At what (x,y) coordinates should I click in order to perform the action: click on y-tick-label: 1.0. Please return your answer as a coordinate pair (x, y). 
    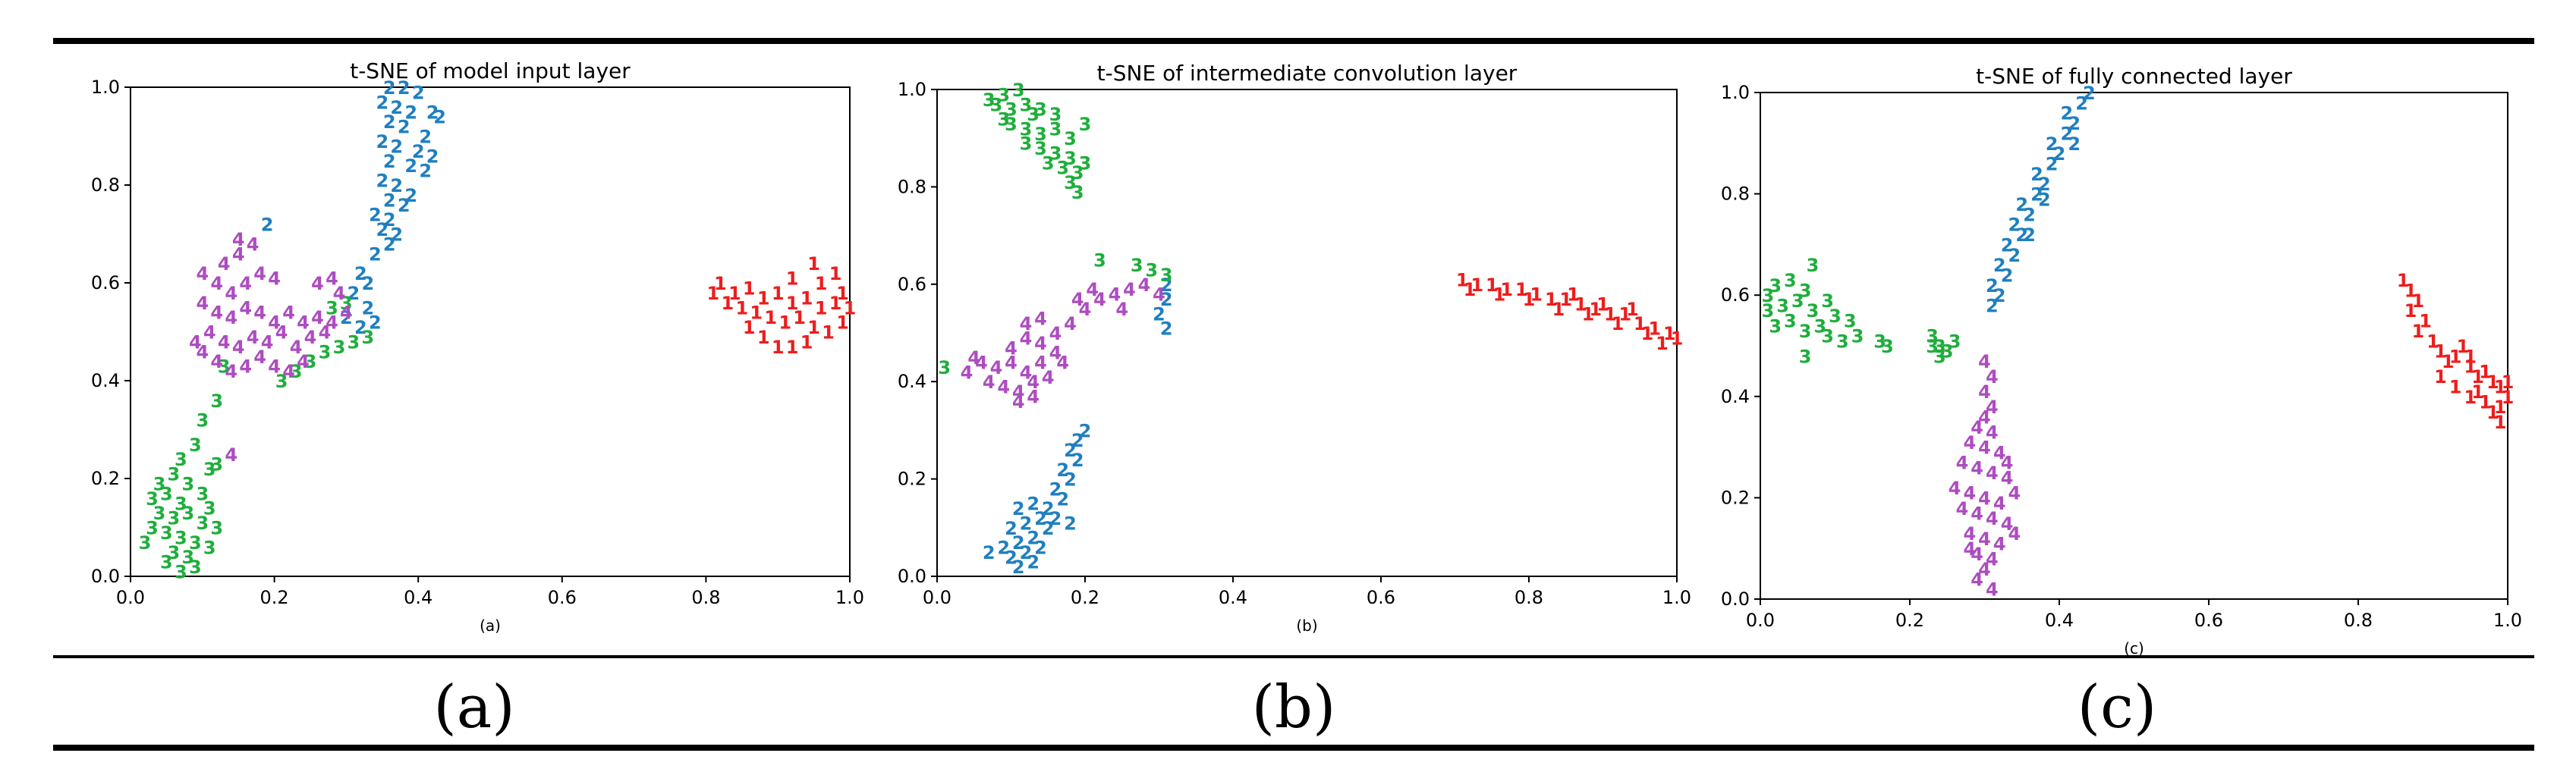
    Looking at the image, I should click on (1735, 92).